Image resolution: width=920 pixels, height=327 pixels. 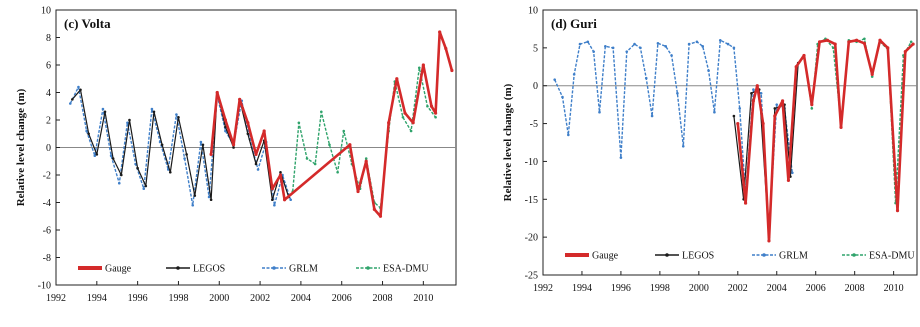 What do you see at coordinates (47, 258) in the screenshot?
I see `y-tick-label: -8` at bounding box center [47, 258].